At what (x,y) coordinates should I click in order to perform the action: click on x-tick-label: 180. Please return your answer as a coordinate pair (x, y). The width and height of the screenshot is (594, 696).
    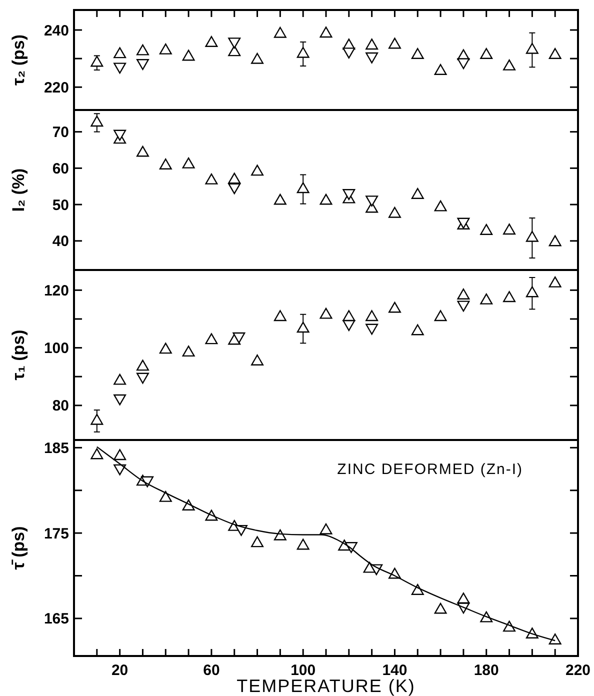
    Looking at the image, I should click on (486, 670).